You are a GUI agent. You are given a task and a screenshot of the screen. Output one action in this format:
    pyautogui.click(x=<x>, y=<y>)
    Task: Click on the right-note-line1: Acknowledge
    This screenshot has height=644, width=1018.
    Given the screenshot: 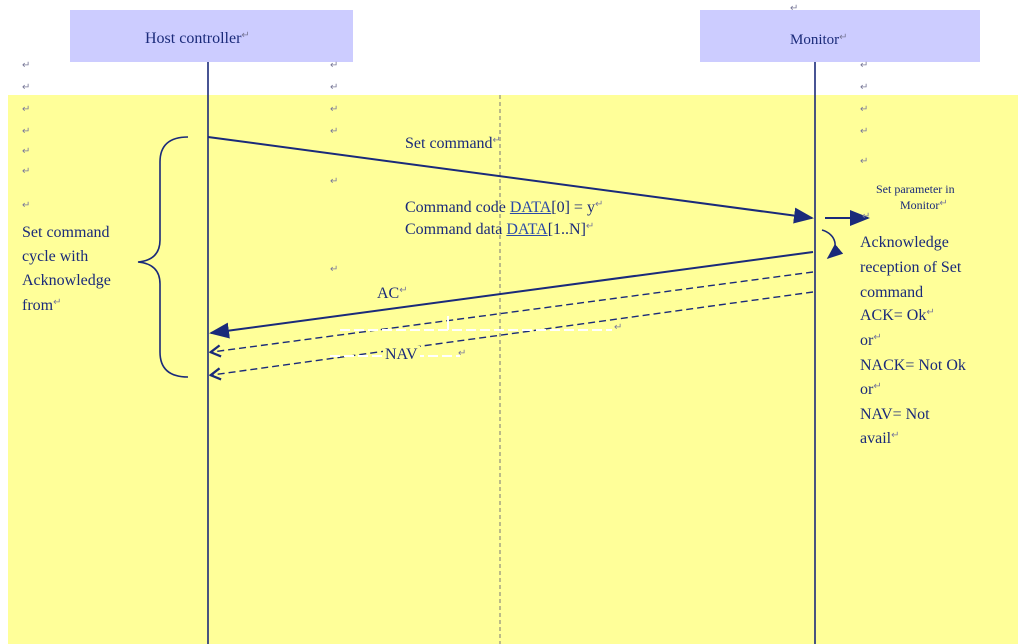 What is the action you would take?
    pyautogui.click(x=904, y=242)
    